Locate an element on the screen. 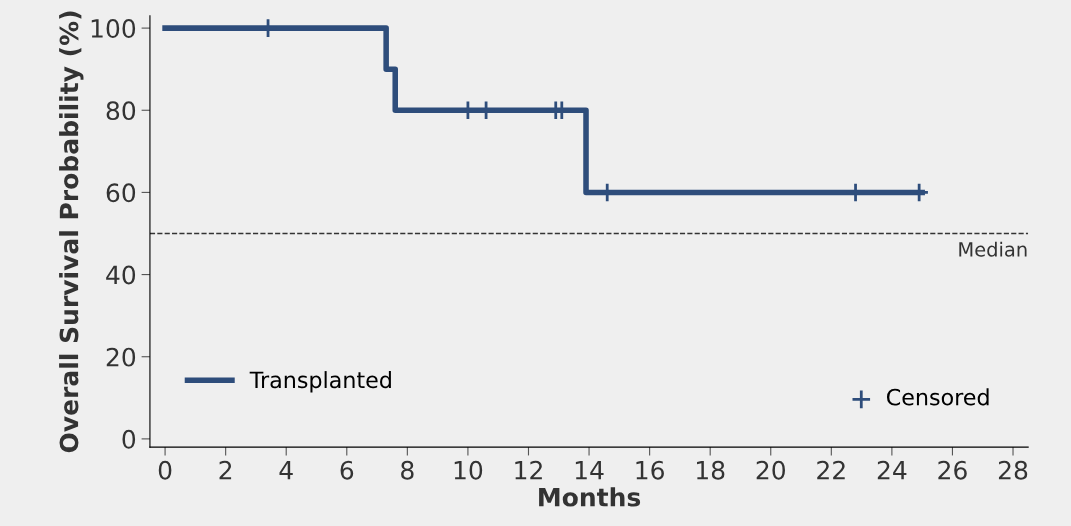 The height and width of the screenshot is (526, 1071). ref-line-label: Median is located at coordinates (993, 249).